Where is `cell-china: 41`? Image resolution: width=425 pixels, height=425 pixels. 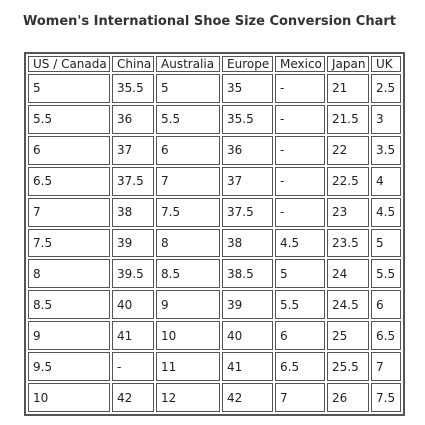 cell-china: 41 is located at coordinates (133, 336).